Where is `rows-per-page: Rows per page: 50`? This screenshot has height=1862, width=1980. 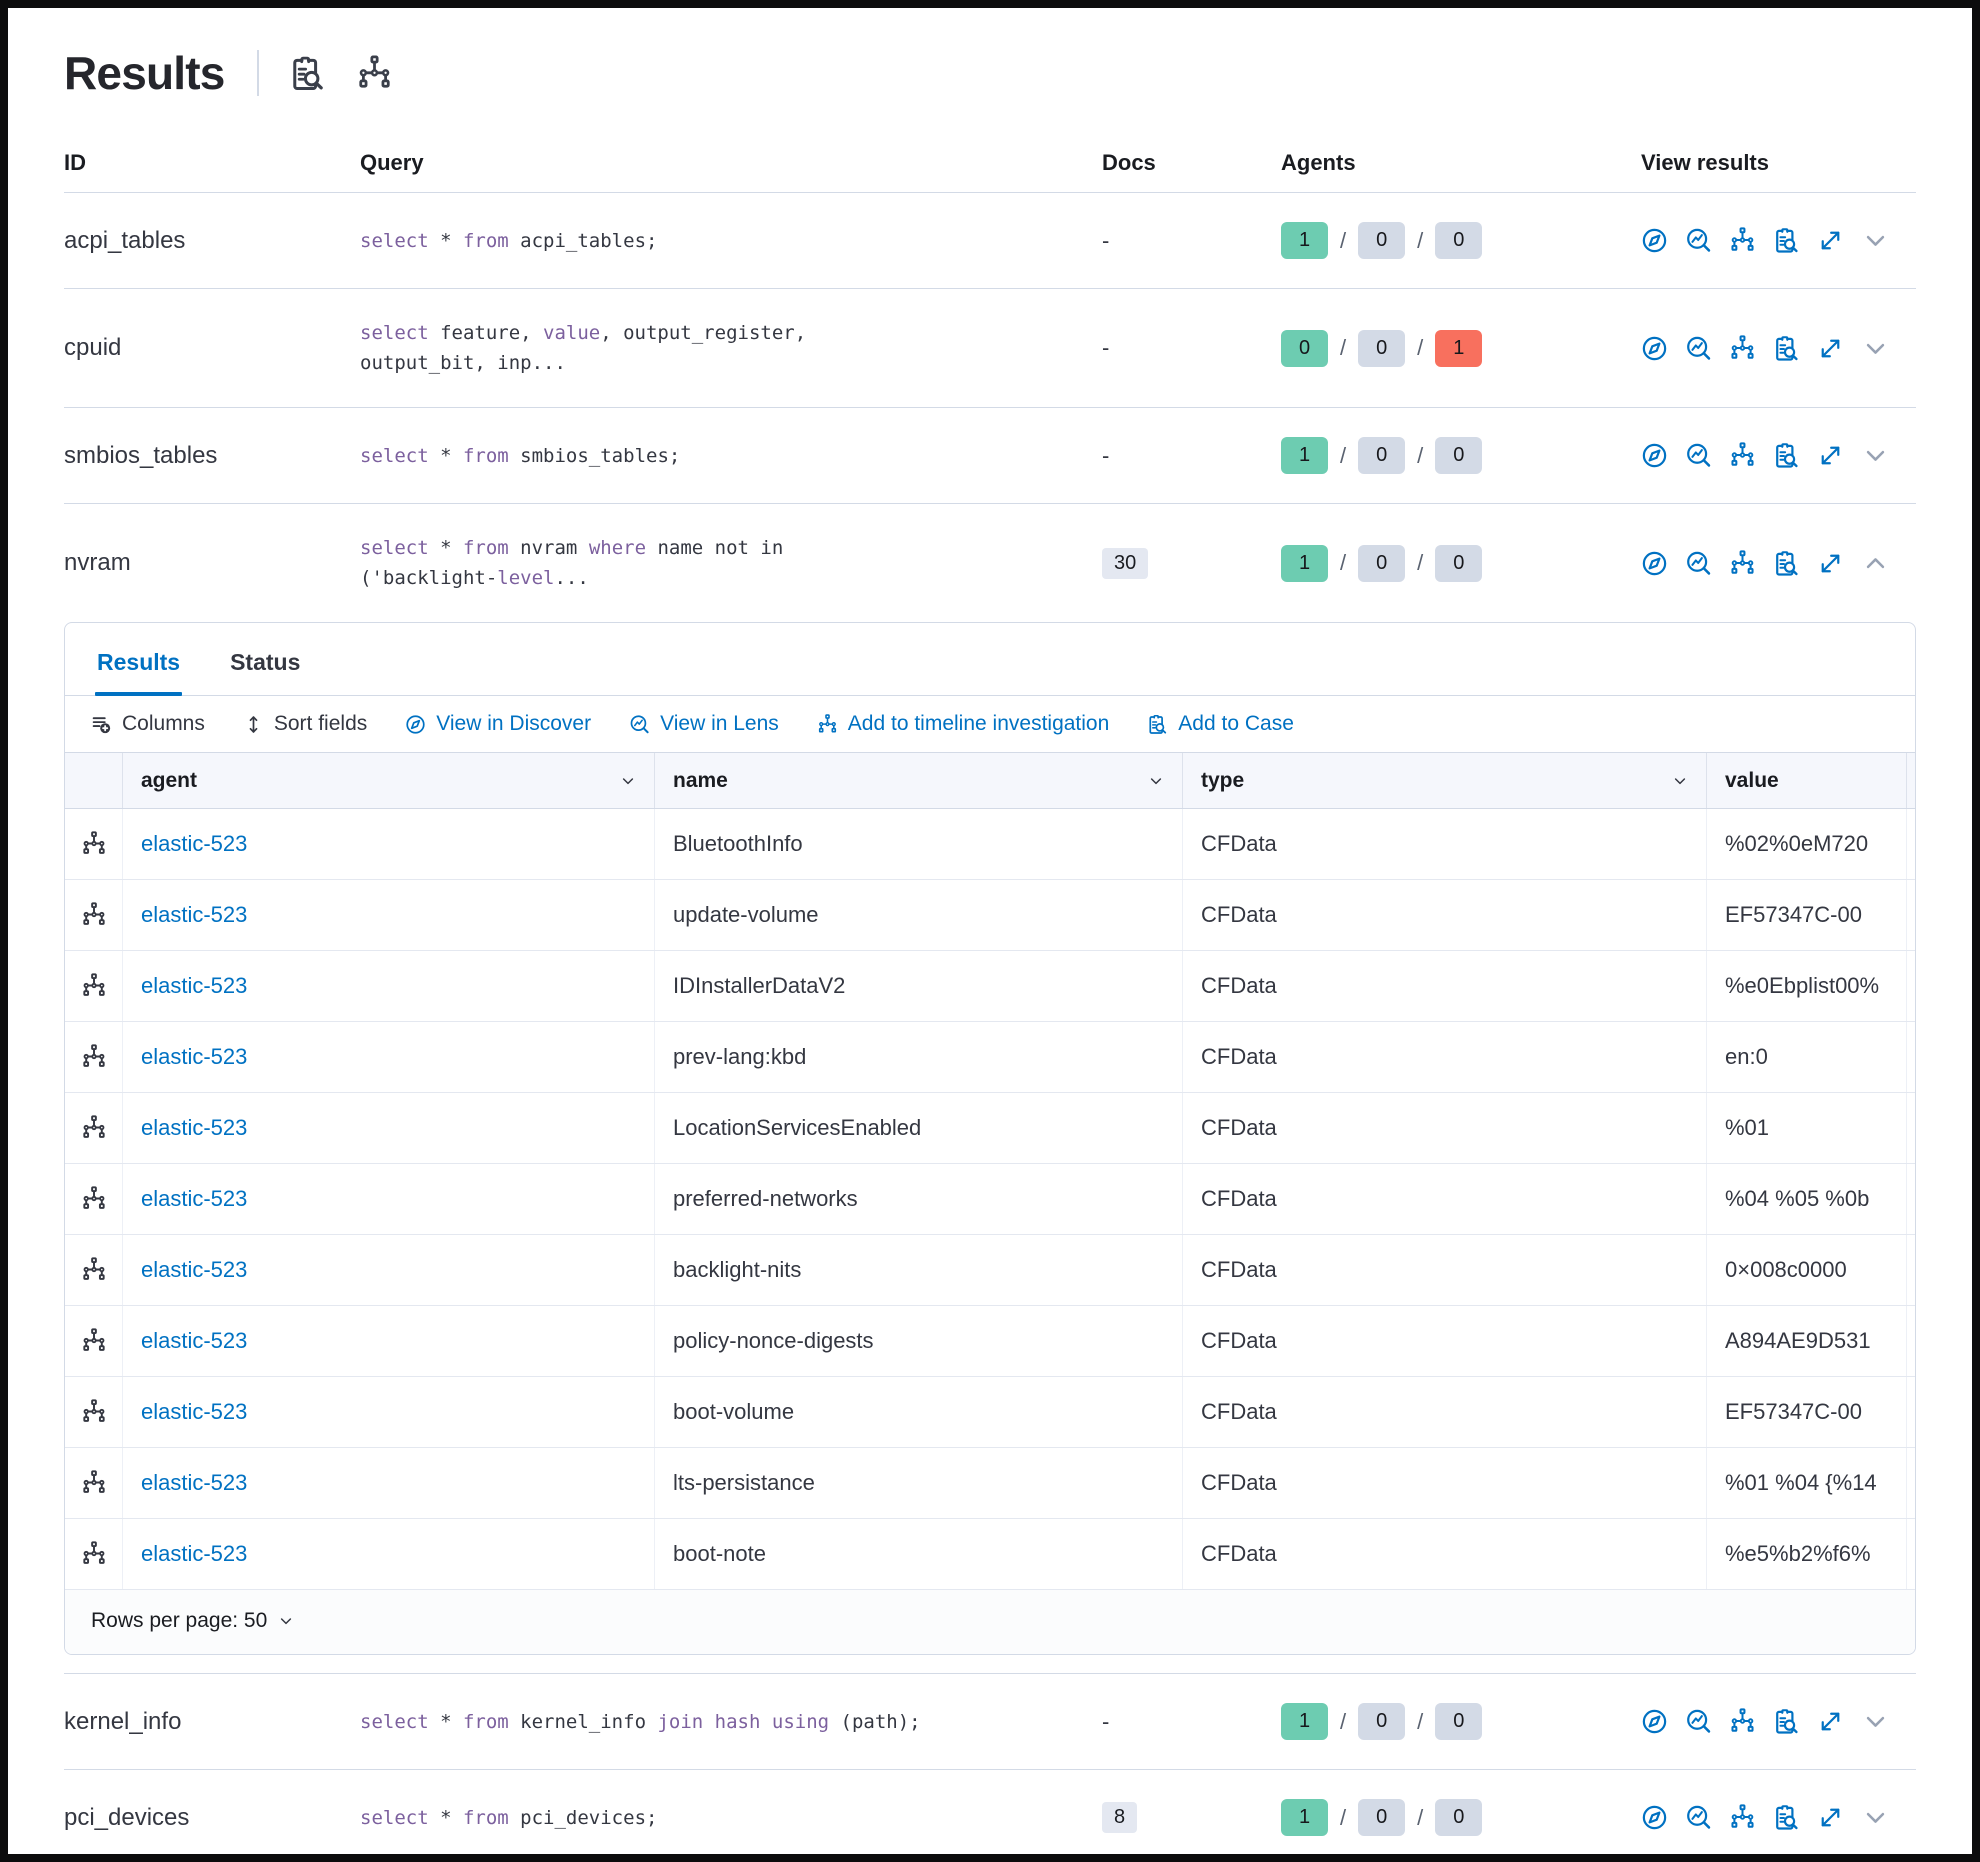
rows-per-page: Rows per page: 50 is located at coordinates (990, 1622).